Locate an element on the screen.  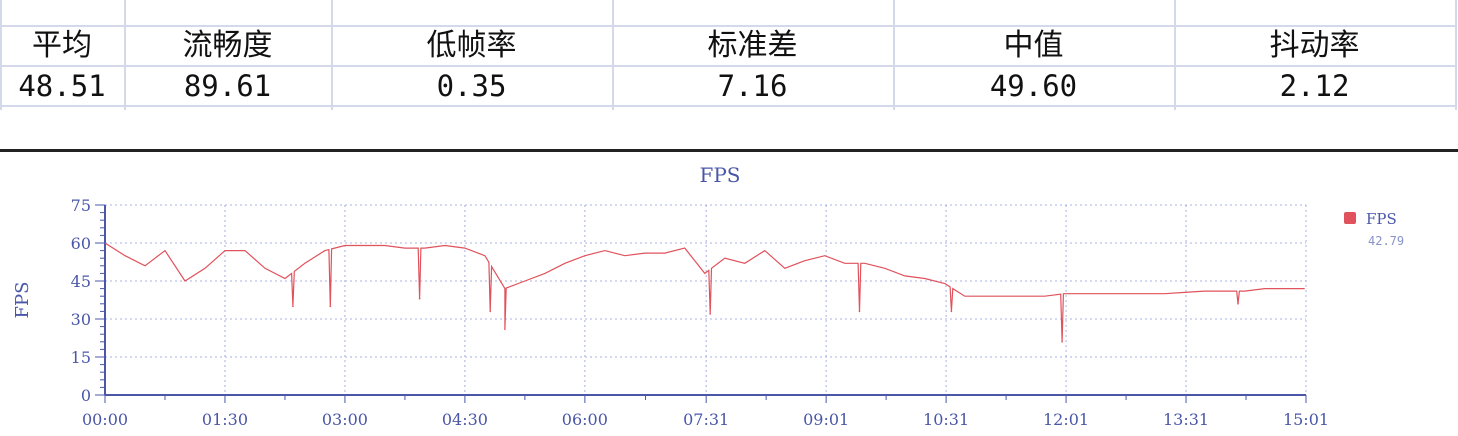
stat-value: 7.16 is located at coordinates (752, 86).